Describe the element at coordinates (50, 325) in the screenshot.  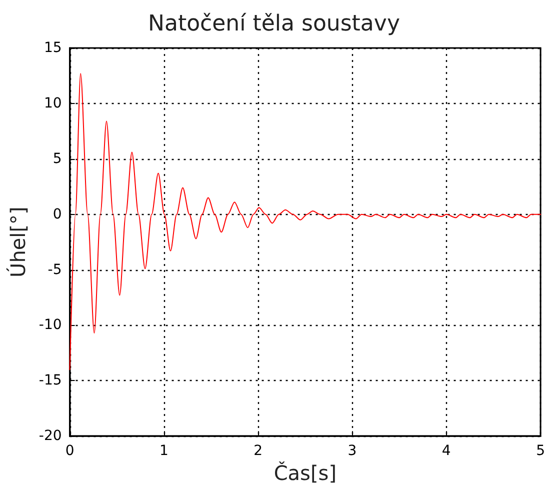
I see `y-tick-label: -10` at that location.